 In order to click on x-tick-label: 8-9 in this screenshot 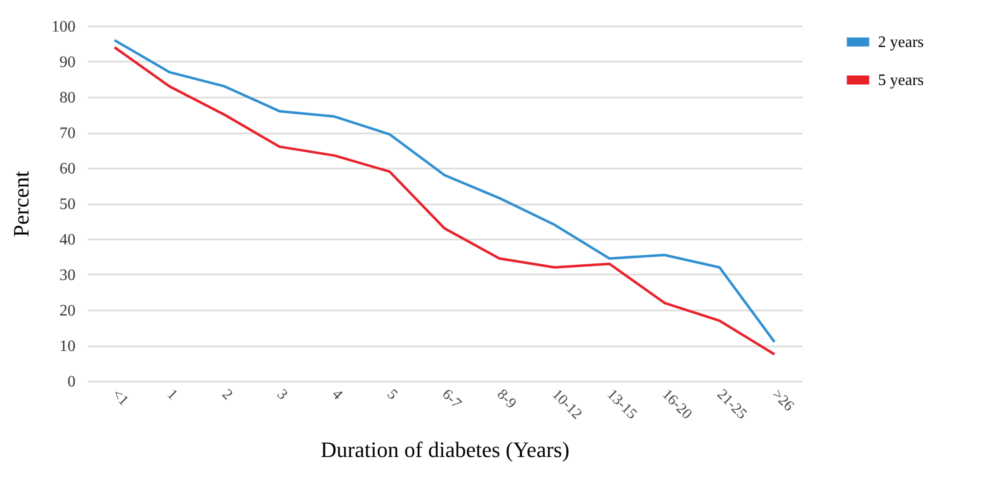, I will do `click(507, 399)`.